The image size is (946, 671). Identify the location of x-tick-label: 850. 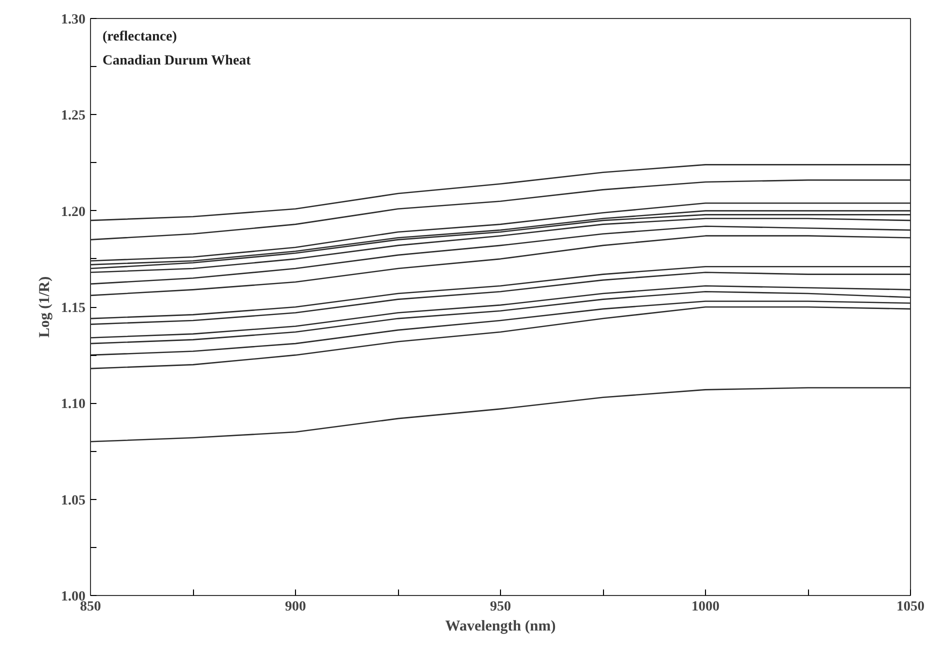
(90, 607).